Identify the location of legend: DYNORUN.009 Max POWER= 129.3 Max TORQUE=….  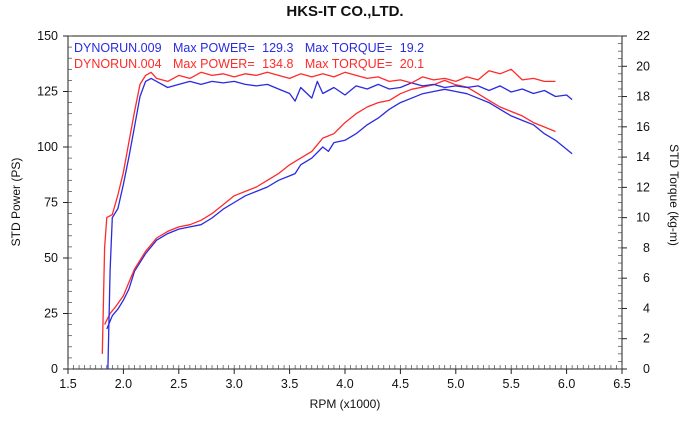
(249, 56).